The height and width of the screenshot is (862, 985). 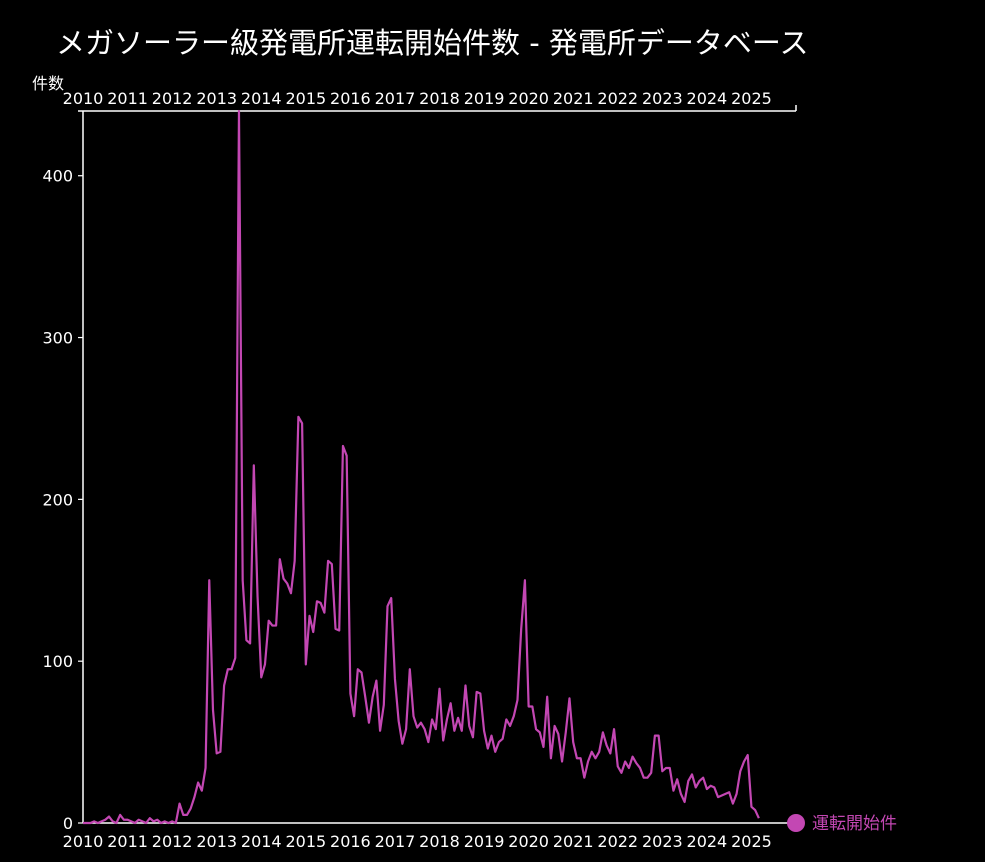 I want to click on x-tick-label-top: 2017, so click(x=395, y=98).